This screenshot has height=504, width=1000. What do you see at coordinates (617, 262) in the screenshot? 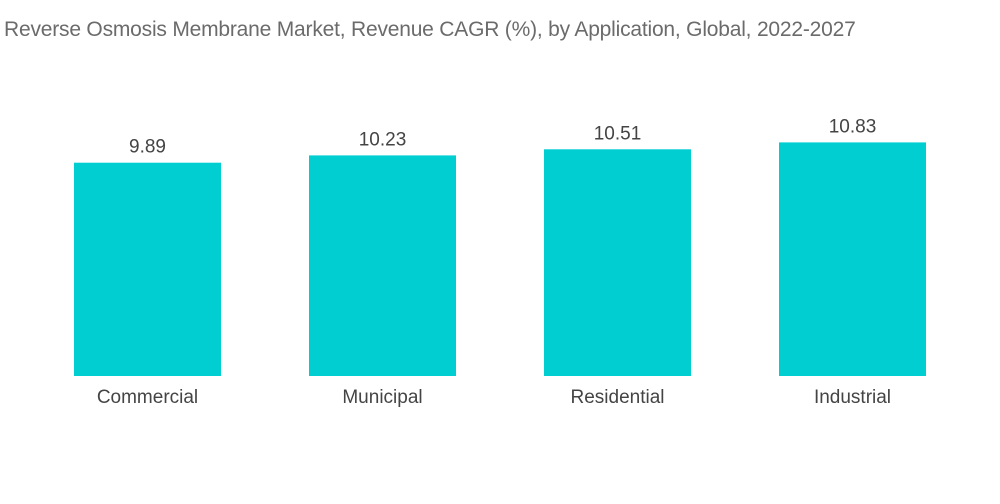
I see `bar-residential` at bounding box center [617, 262].